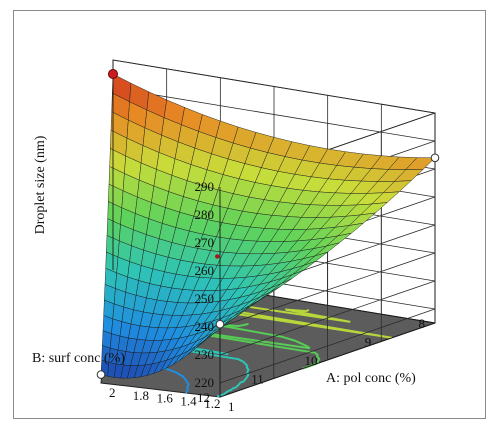 Image resolution: width=500 pixels, height=429 pixels. What do you see at coordinates (205, 382) in the screenshot?
I see `z-tick-label: 220` at bounding box center [205, 382].